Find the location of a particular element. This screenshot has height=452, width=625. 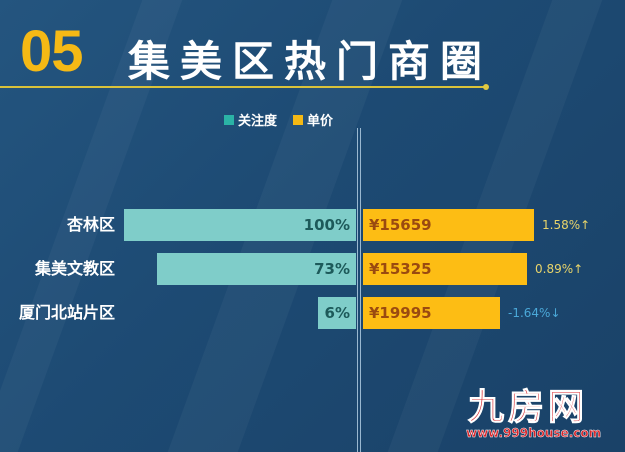

price-change-label: -1.64%↓ is located at coordinates (534, 313).